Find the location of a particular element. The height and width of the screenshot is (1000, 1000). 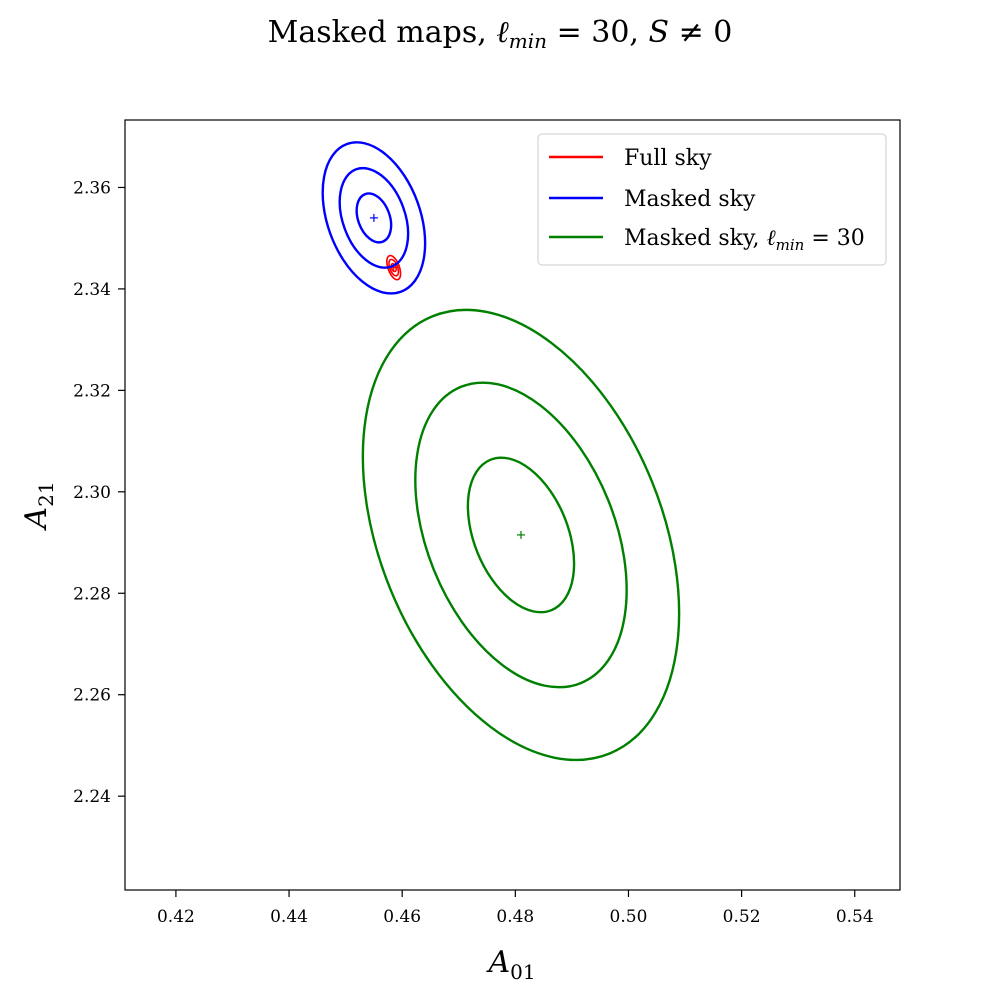

y-tick-label: 2.32 is located at coordinates (92, 391).